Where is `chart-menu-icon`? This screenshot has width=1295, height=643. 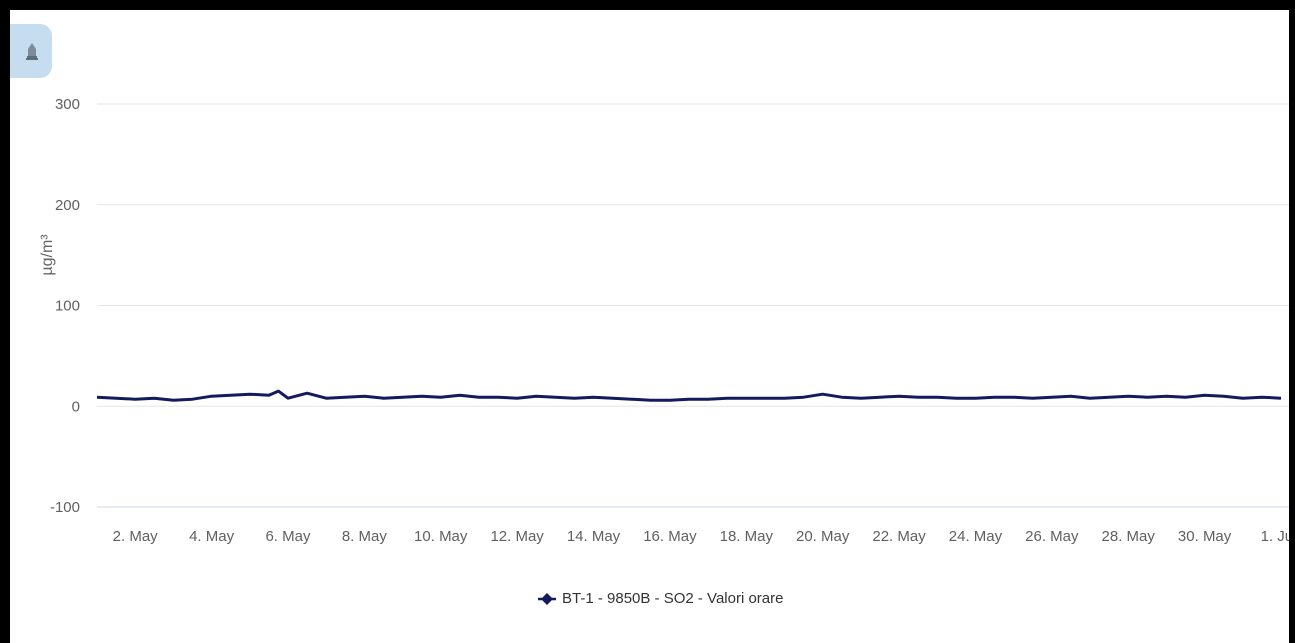 chart-menu-icon is located at coordinates (32, 51).